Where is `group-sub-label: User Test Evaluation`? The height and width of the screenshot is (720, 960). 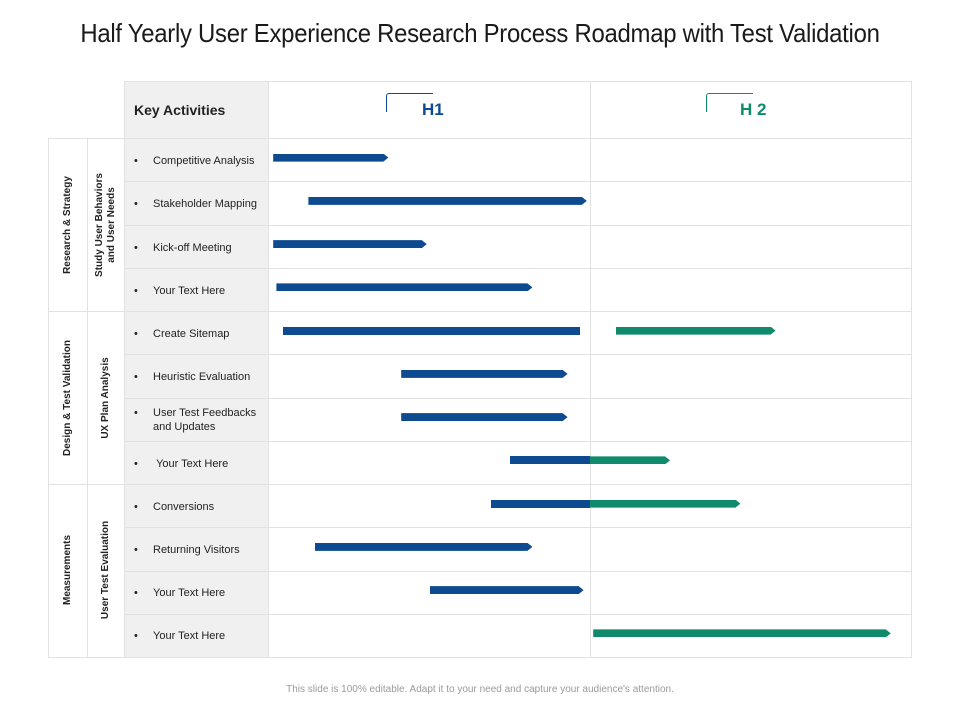 group-sub-label: User Test Evaluation is located at coordinates (105, 570).